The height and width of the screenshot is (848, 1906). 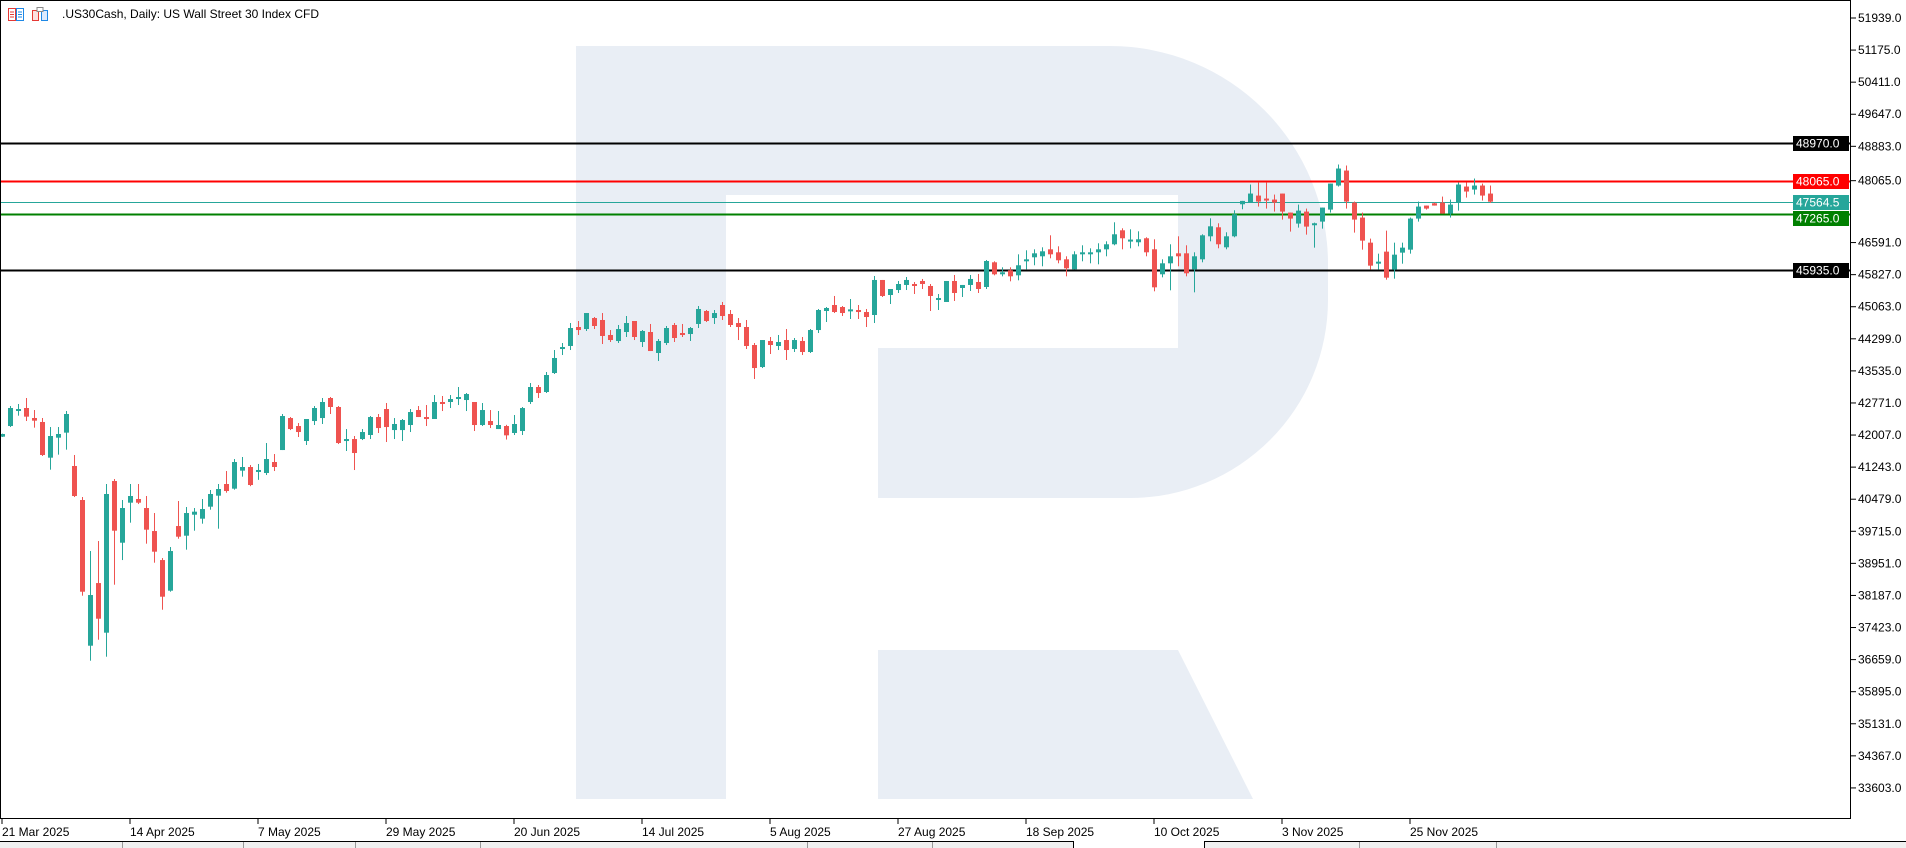 What do you see at coordinates (40, 14) in the screenshot?
I see `one-click-trading-icon` at bounding box center [40, 14].